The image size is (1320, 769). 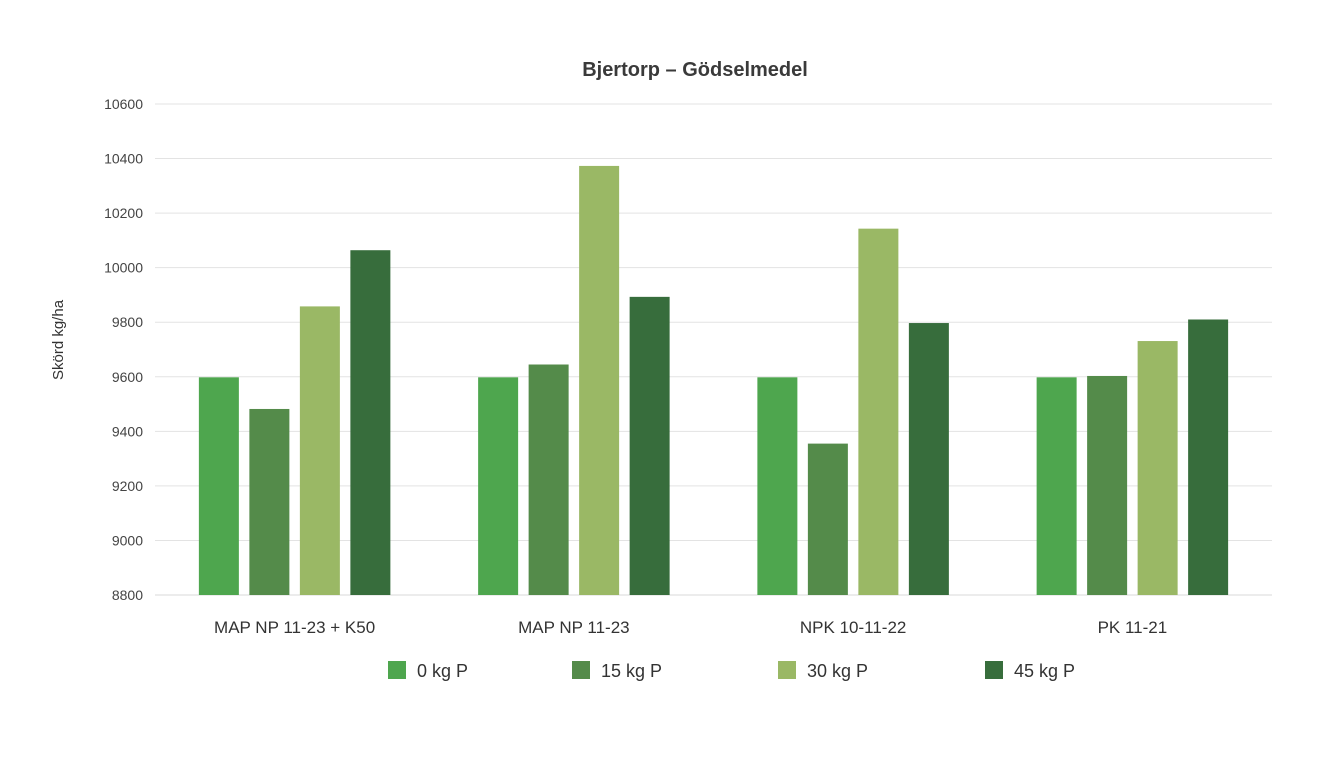 I want to click on legend-label: 0 kg P, so click(x=442, y=671).